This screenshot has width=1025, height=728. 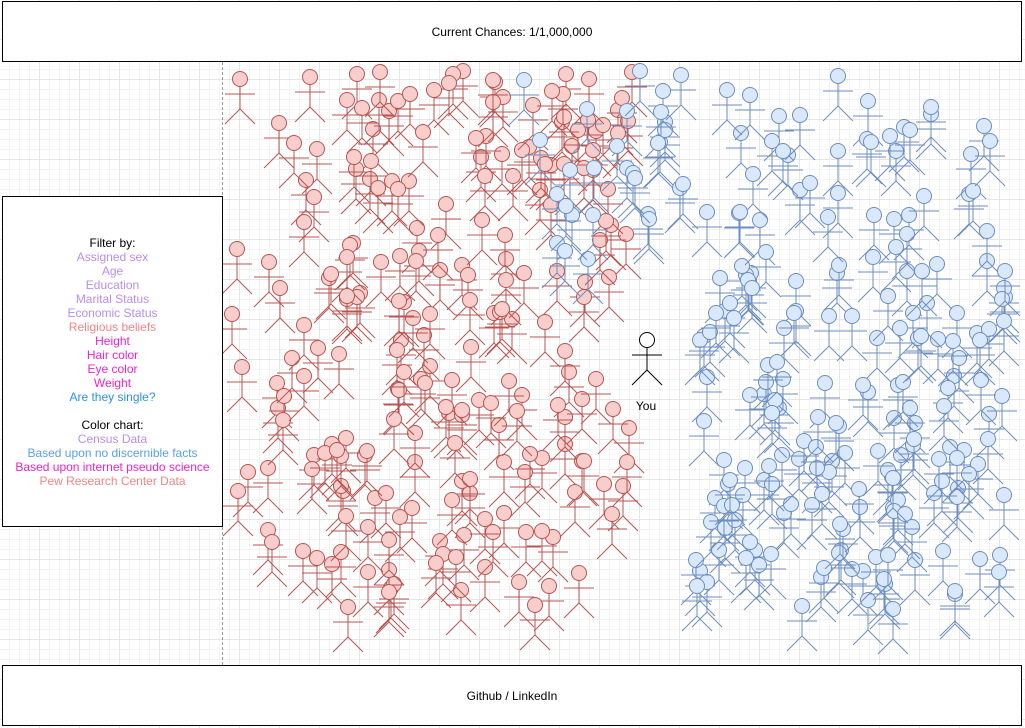 What do you see at coordinates (112, 382) in the screenshot?
I see `filter-option-10: Weight` at bounding box center [112, 382].